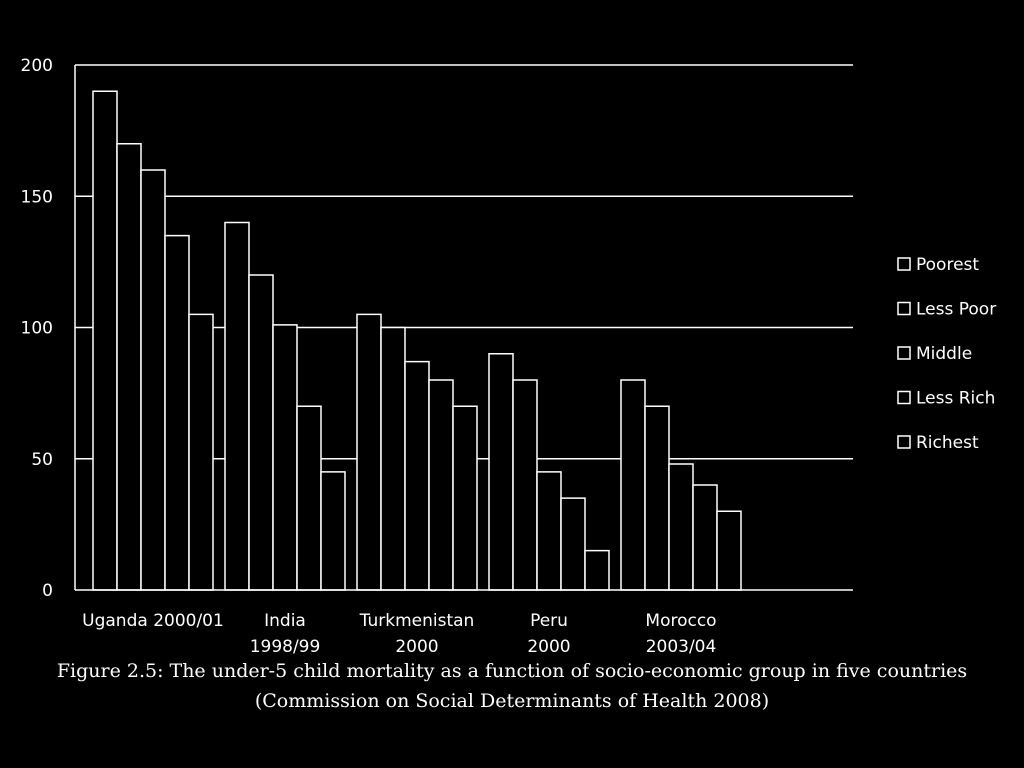 The image size is (1024, 768). I want to click on x-category-label: Peru, so click(549, 621).